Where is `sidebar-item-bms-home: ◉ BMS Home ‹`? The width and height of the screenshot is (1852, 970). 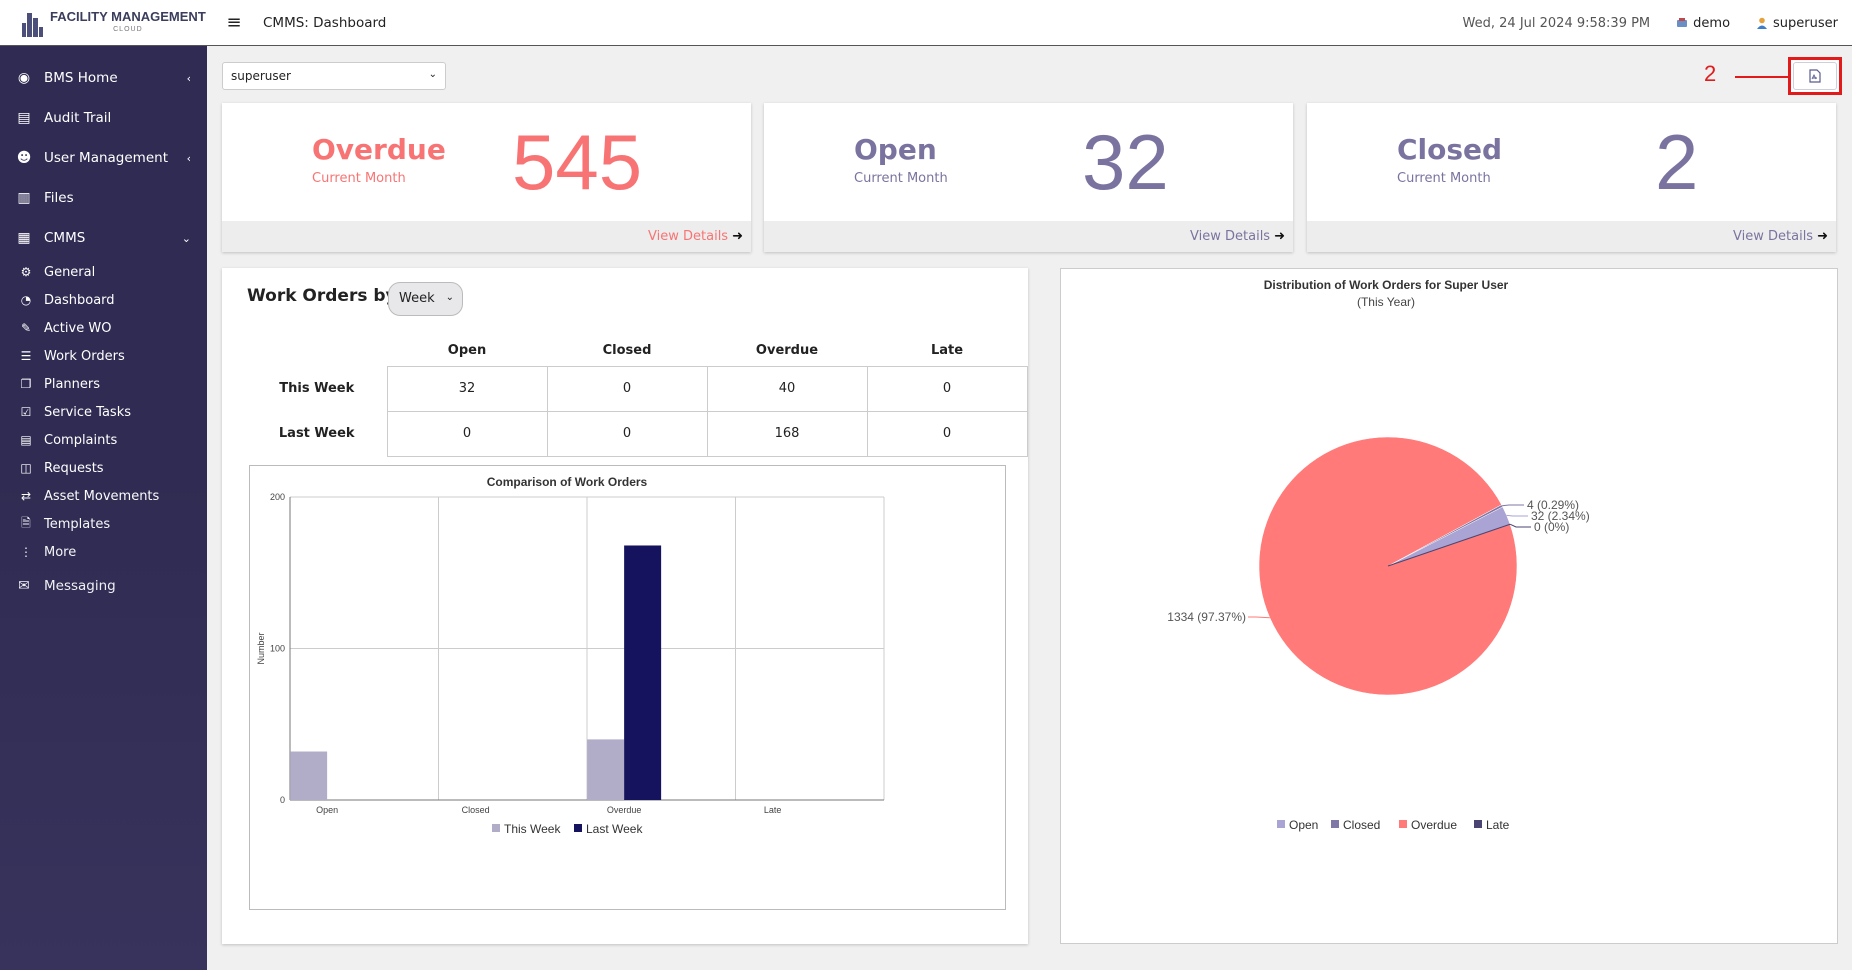
sidebar-item-bms-home: ◉ BMS Home ‹ is located at coordinates (103, 78).